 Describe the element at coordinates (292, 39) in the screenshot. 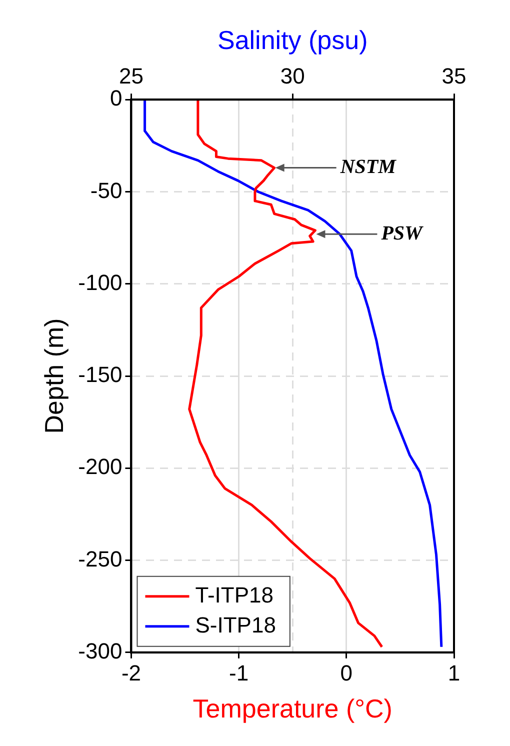

I see `x2-axis-title: Salinity (psu)` at that location.